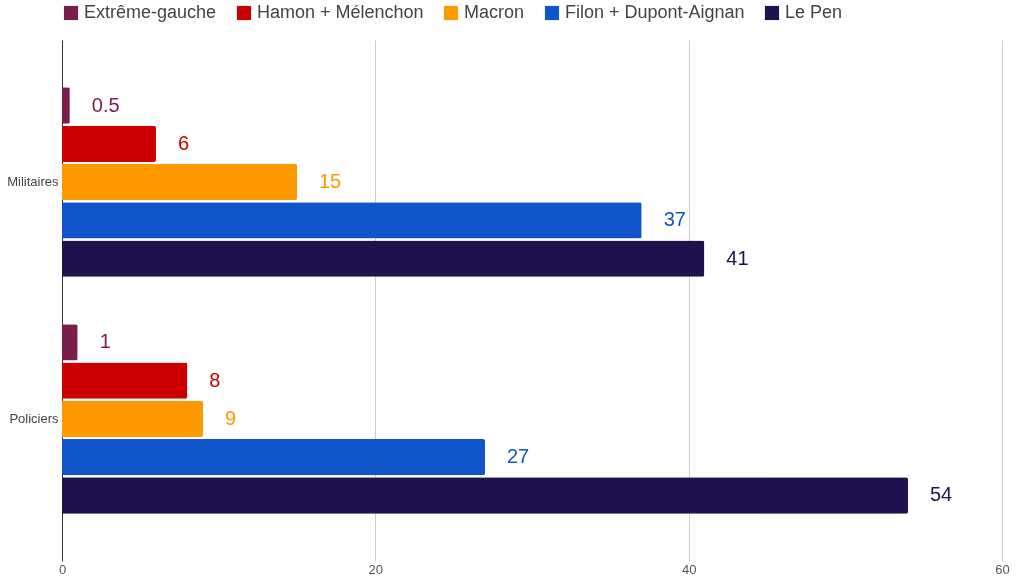  I want to click on y-tick-label: Militaires, so click(33, 182).